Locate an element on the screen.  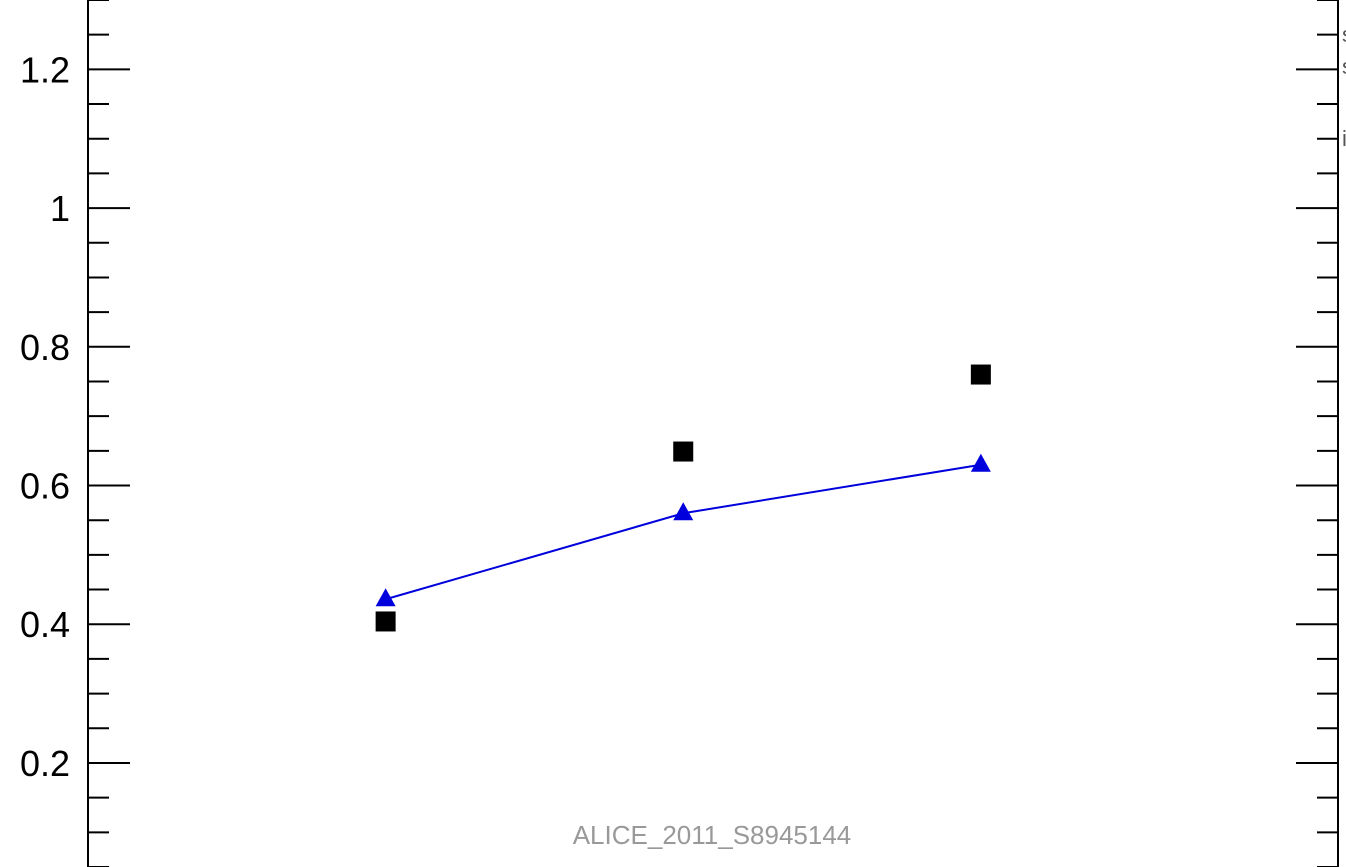
watermark: ALICE_2011_S8945144 is located at coordinates (712, 835).